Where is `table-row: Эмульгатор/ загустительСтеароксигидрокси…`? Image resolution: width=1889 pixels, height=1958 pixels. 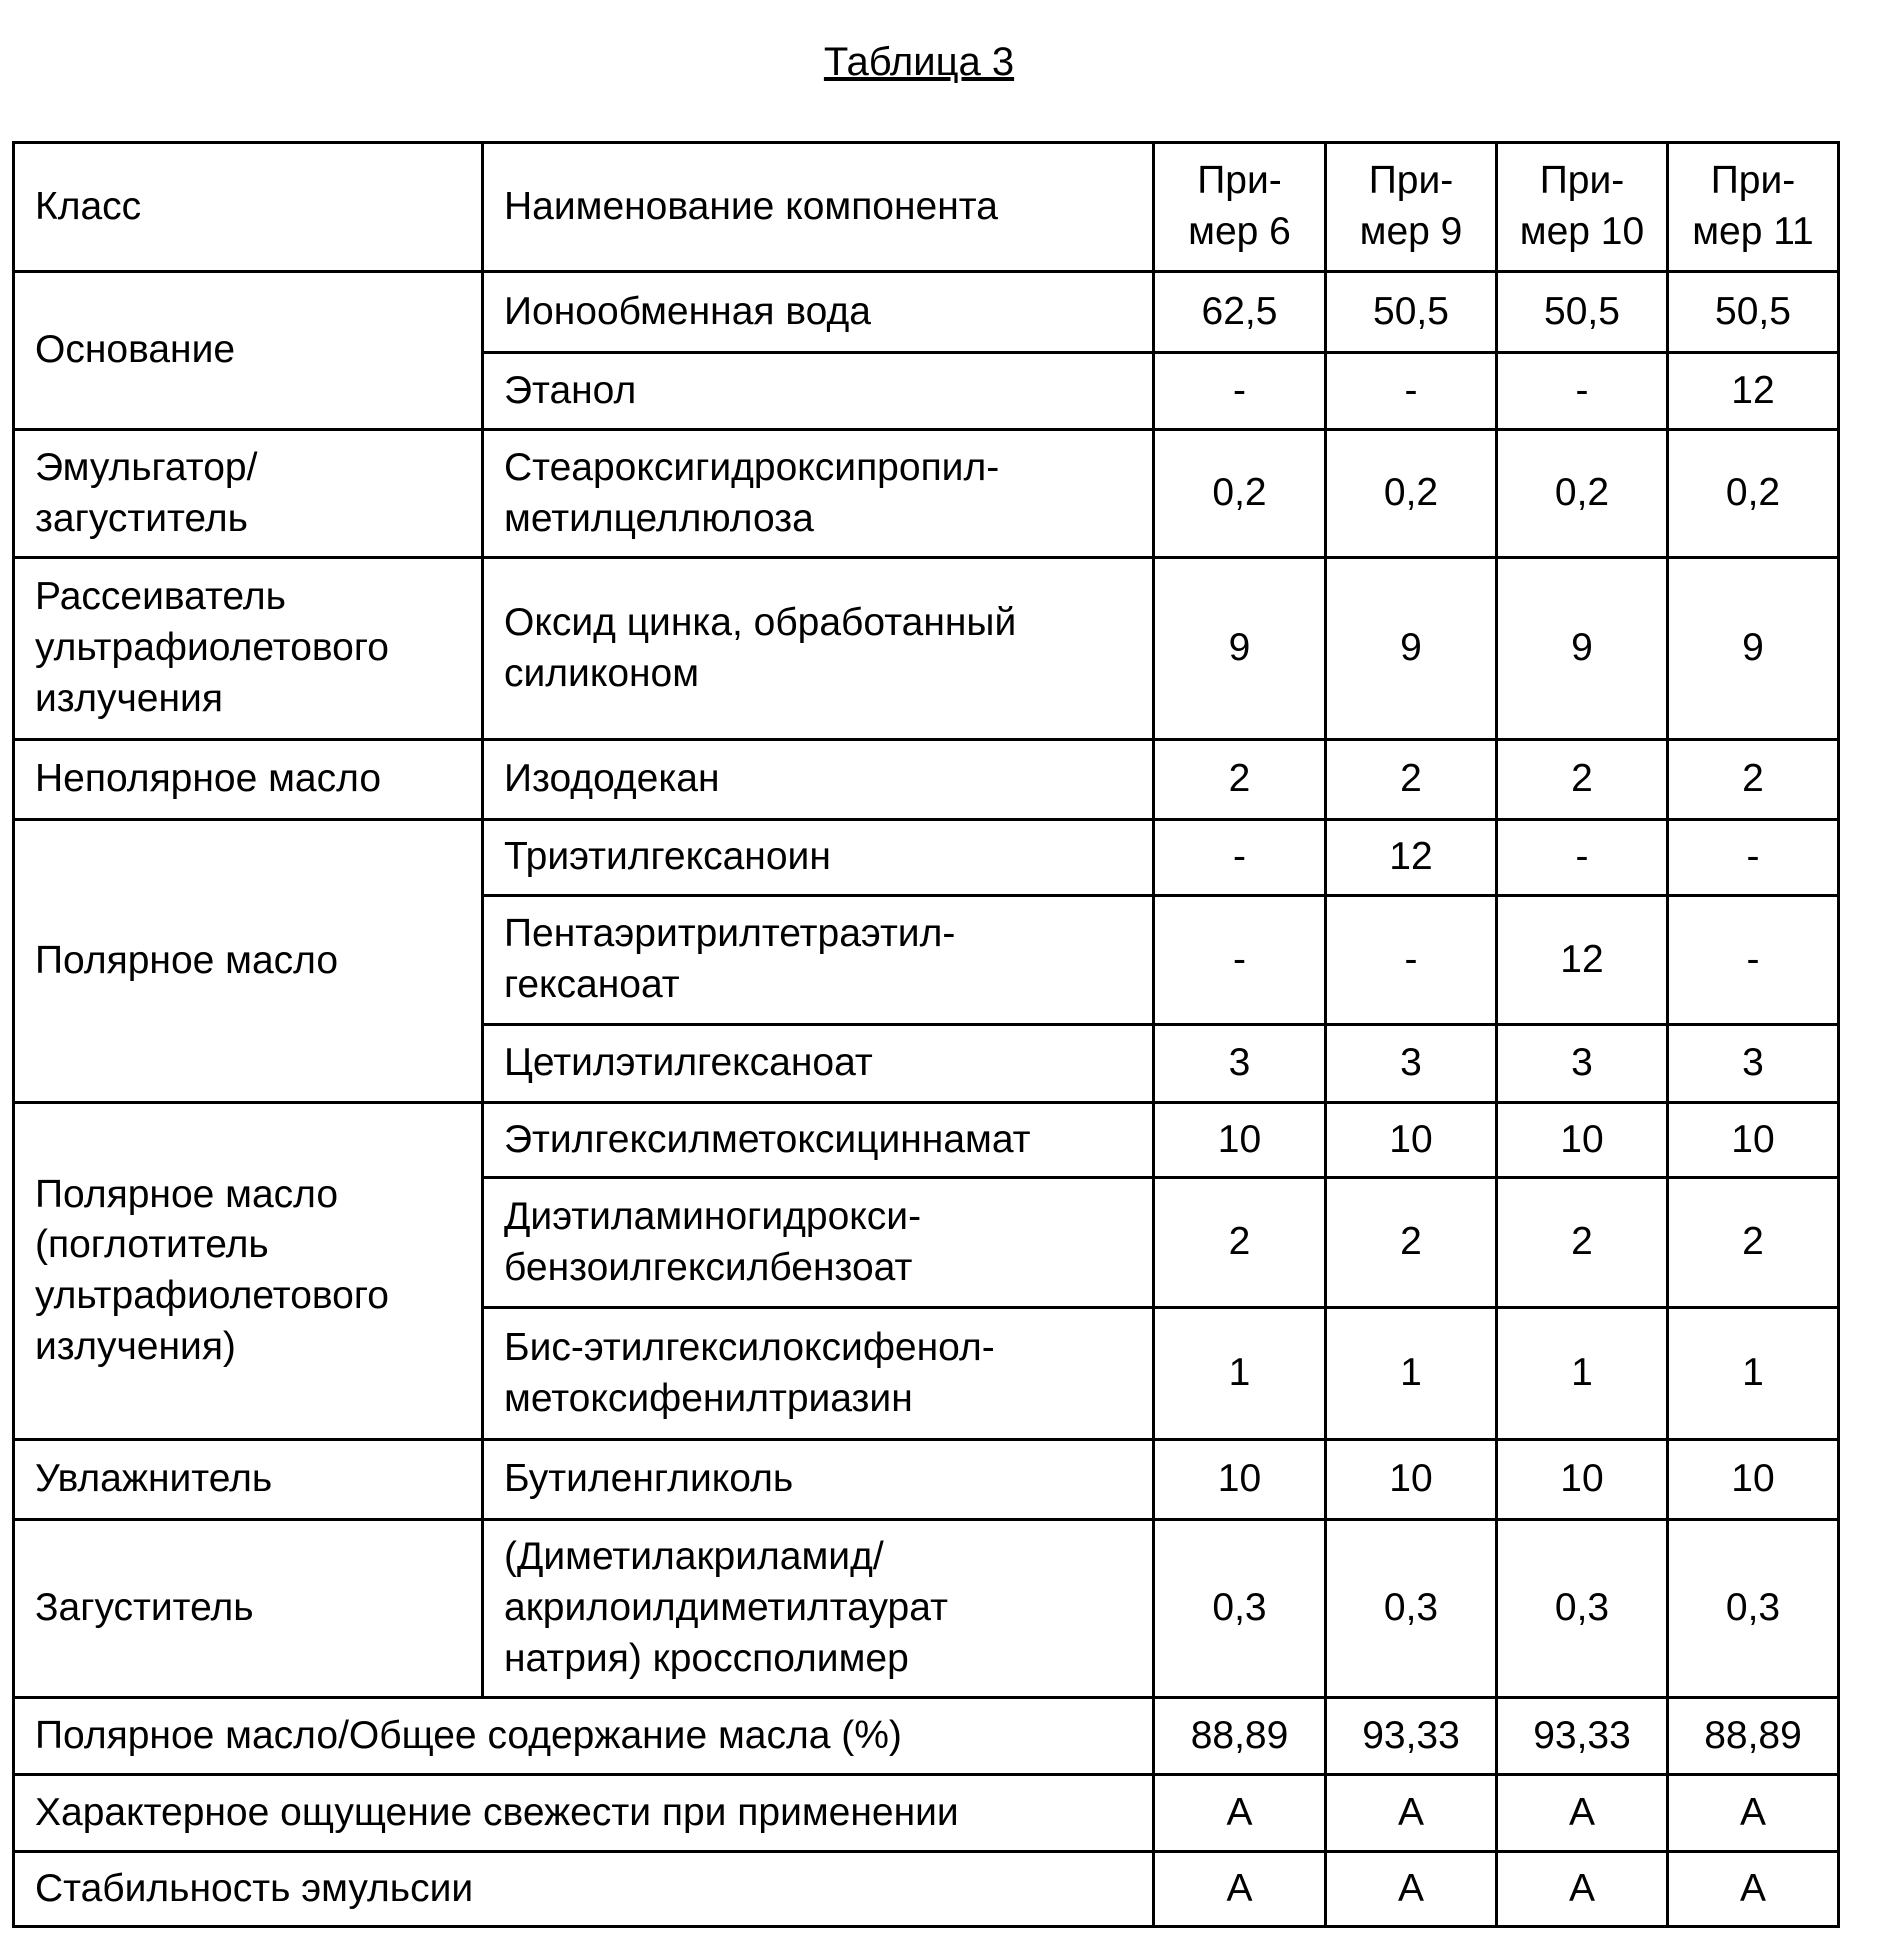
table-row: Эмульгатор/ загустительСтеароксигидрокси… is located at coordinates (926, 494).